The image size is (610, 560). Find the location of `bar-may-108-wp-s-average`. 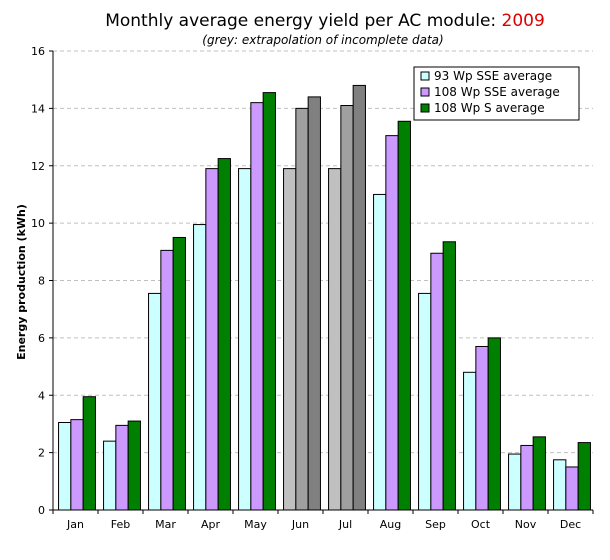

bar-may-108-wp-s-average is located at coordinates (269, 301).